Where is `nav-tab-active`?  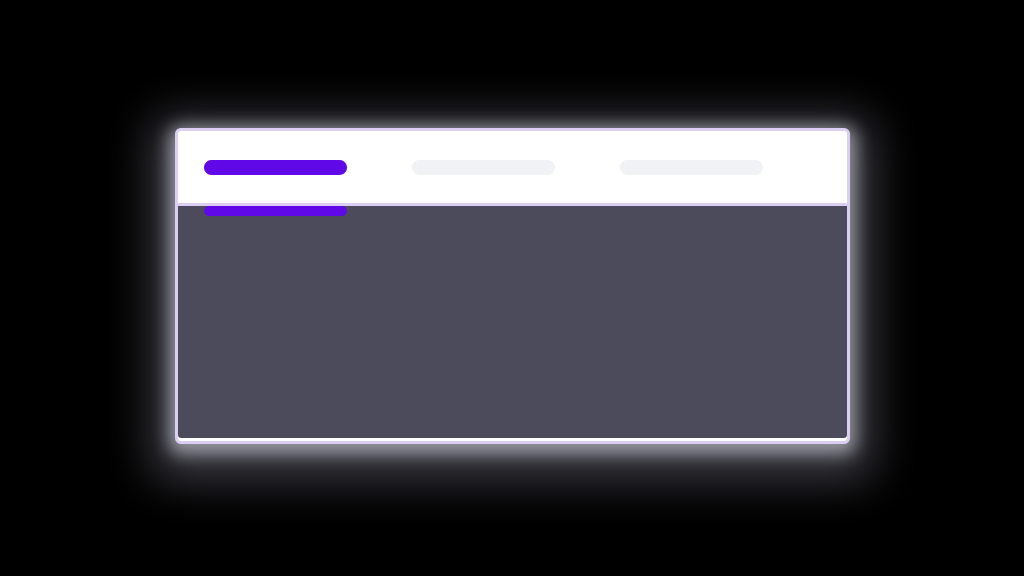 nav-tab-active is located at coordinates (275, 167).